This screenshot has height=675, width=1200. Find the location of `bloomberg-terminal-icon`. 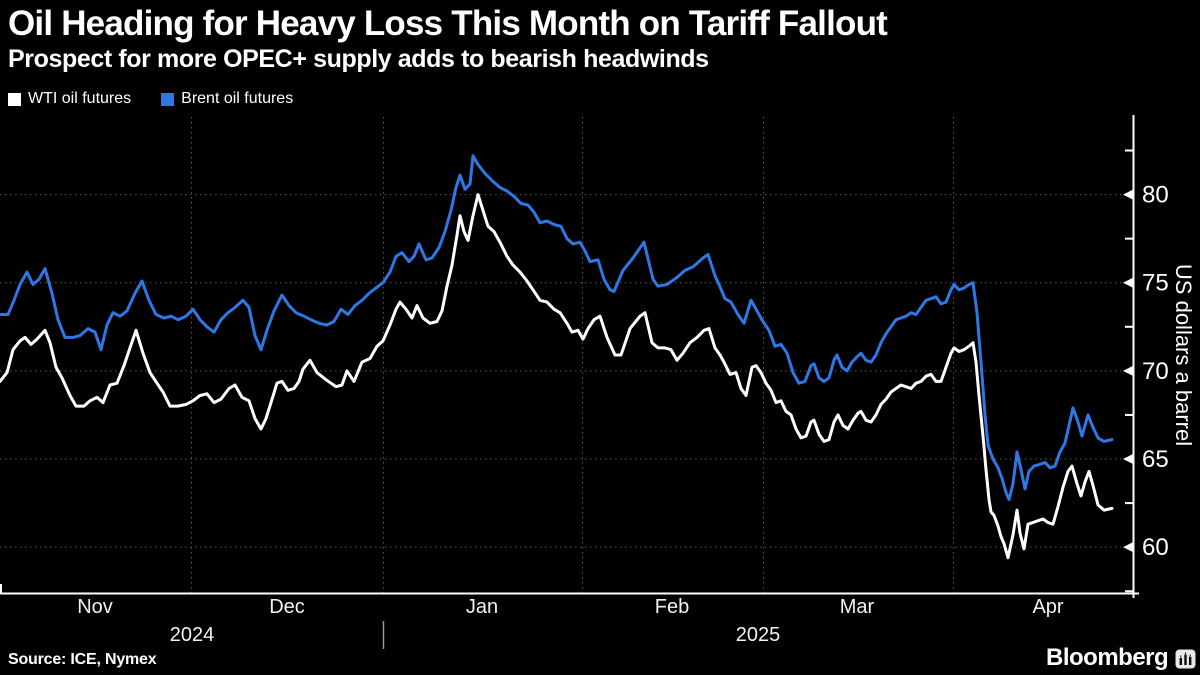

bloomberg-terminal-icon is located at coordinates (1185, 658).